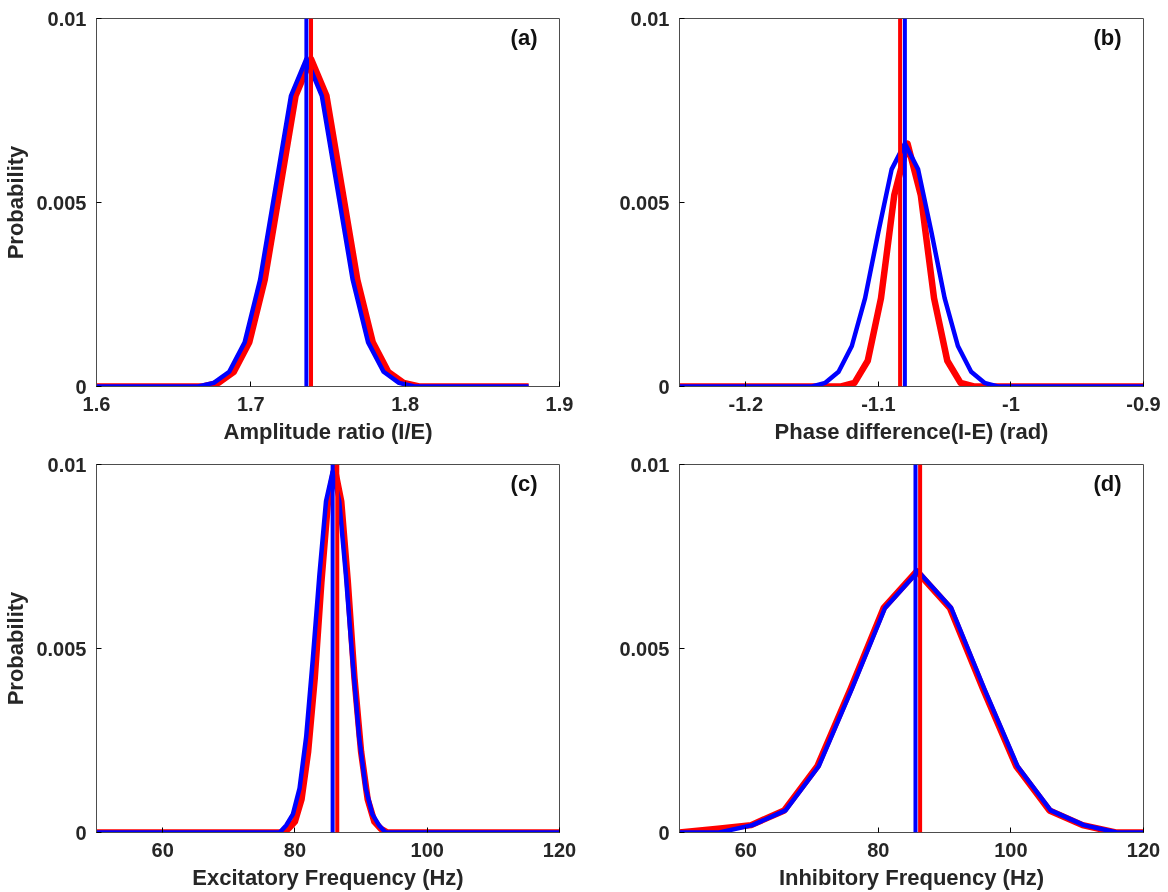 Image resolution: width=1168 pixels, height=892 pixels. I want to click on x-tick-label: 1.9, so click(559, 403).